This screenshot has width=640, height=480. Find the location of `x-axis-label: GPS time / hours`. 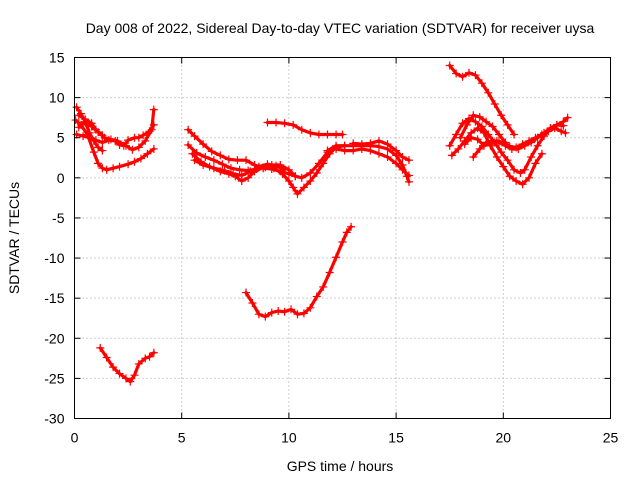

x-axis-label: GPS time / hours is located at coordinates (340, 466).